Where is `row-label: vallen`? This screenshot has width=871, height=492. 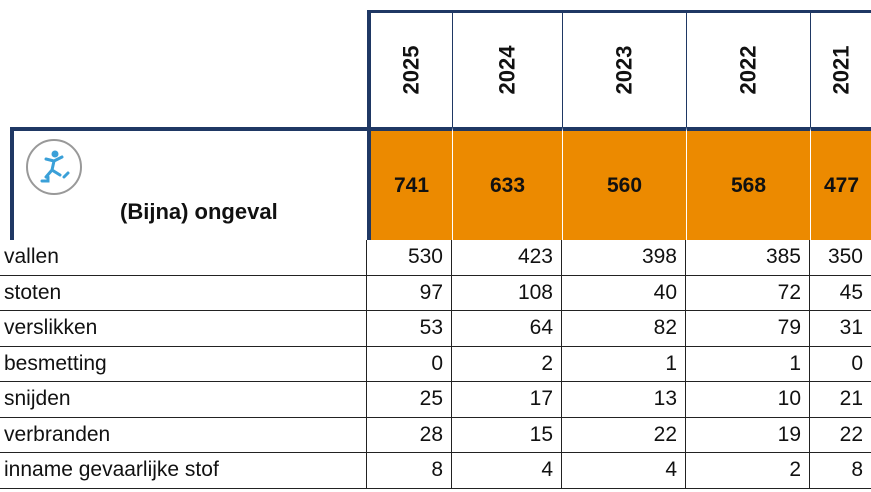
row-label: vallen is located at coordinates (183, 258).